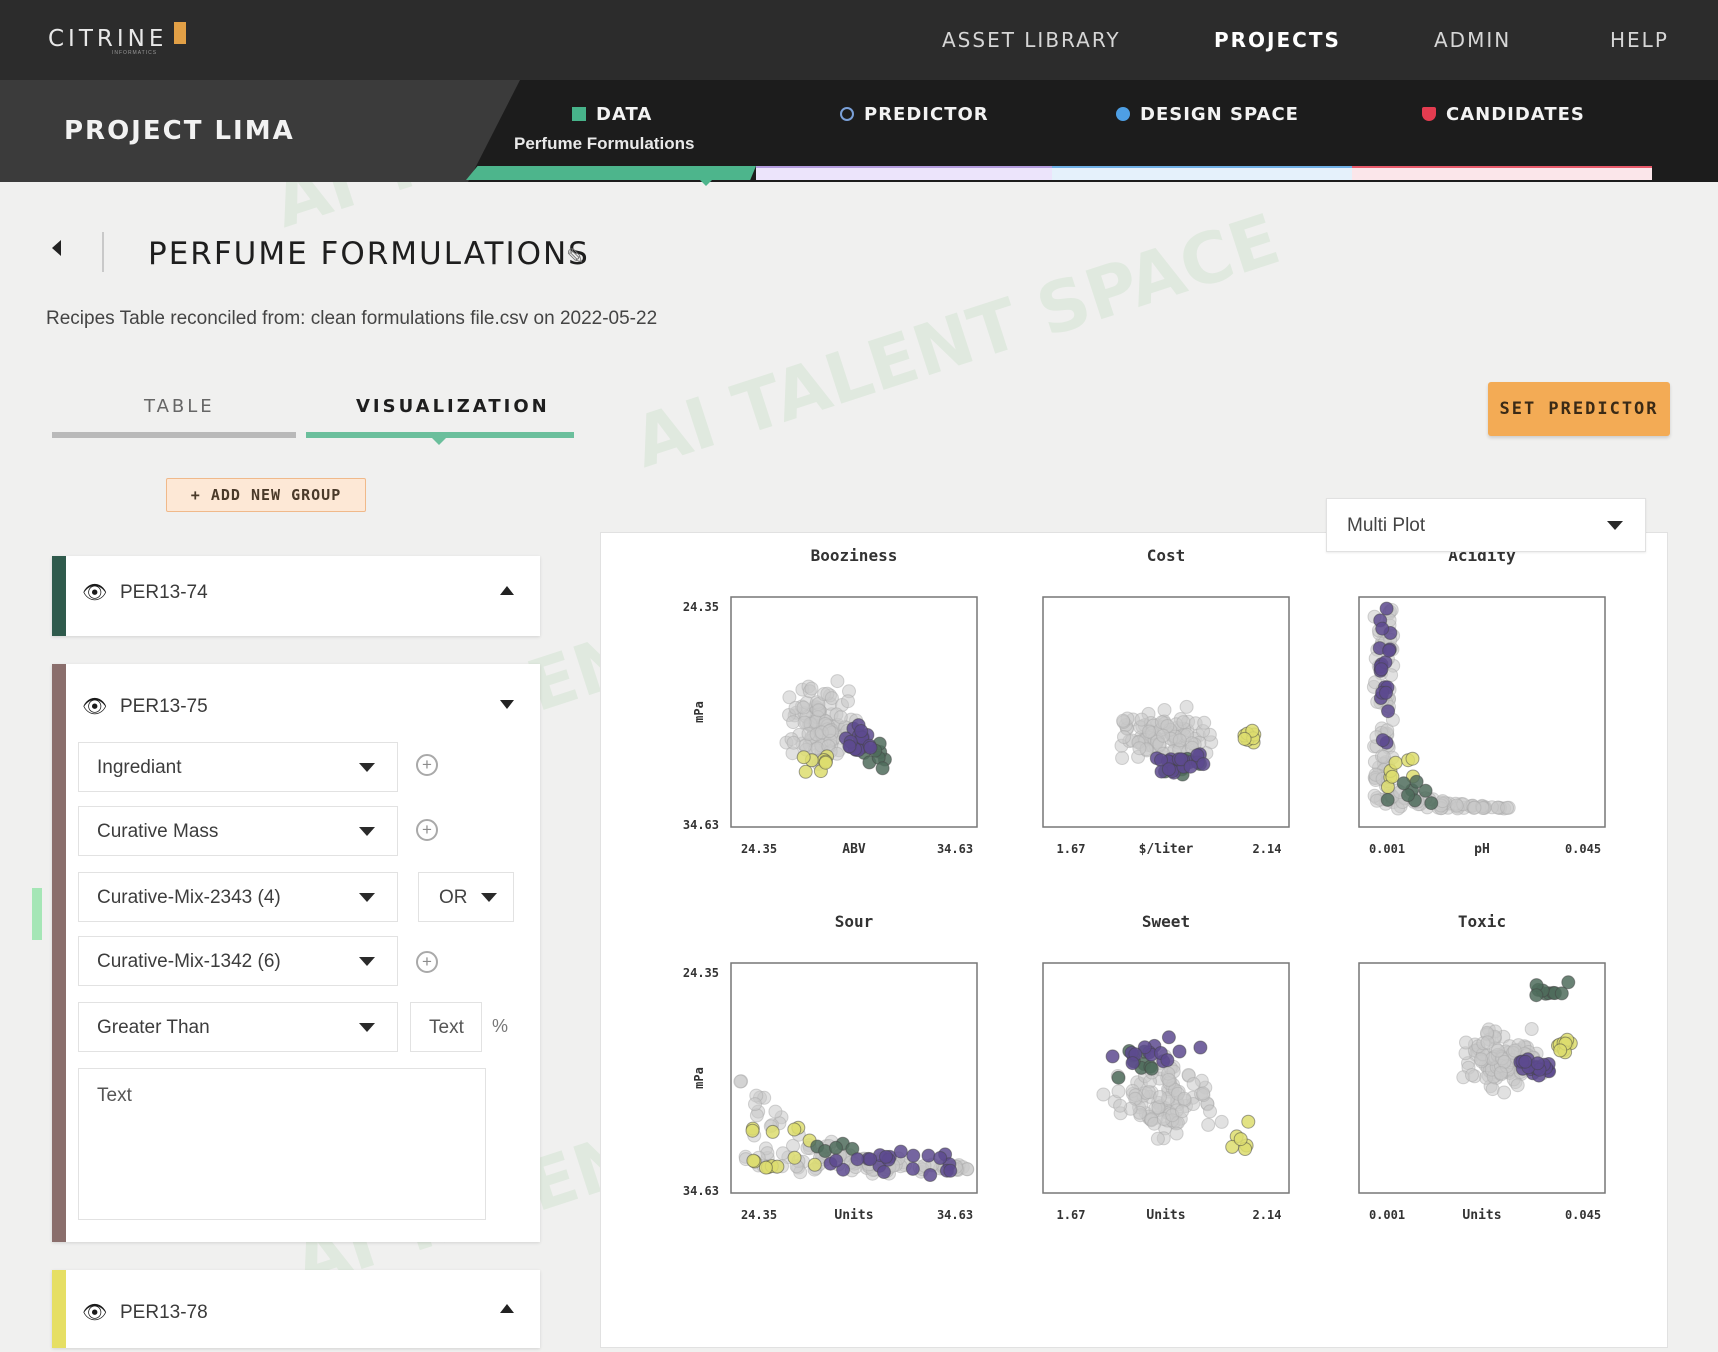  I want to click on table-icon, so click(579, 114).